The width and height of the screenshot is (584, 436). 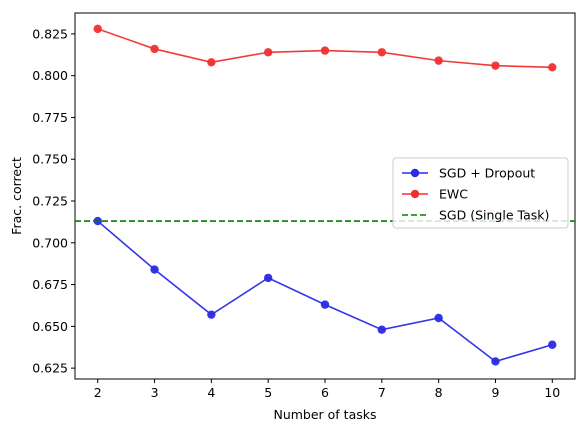 I want to click on x-axis-label: Number of tasks, so click(x=324, y=414).